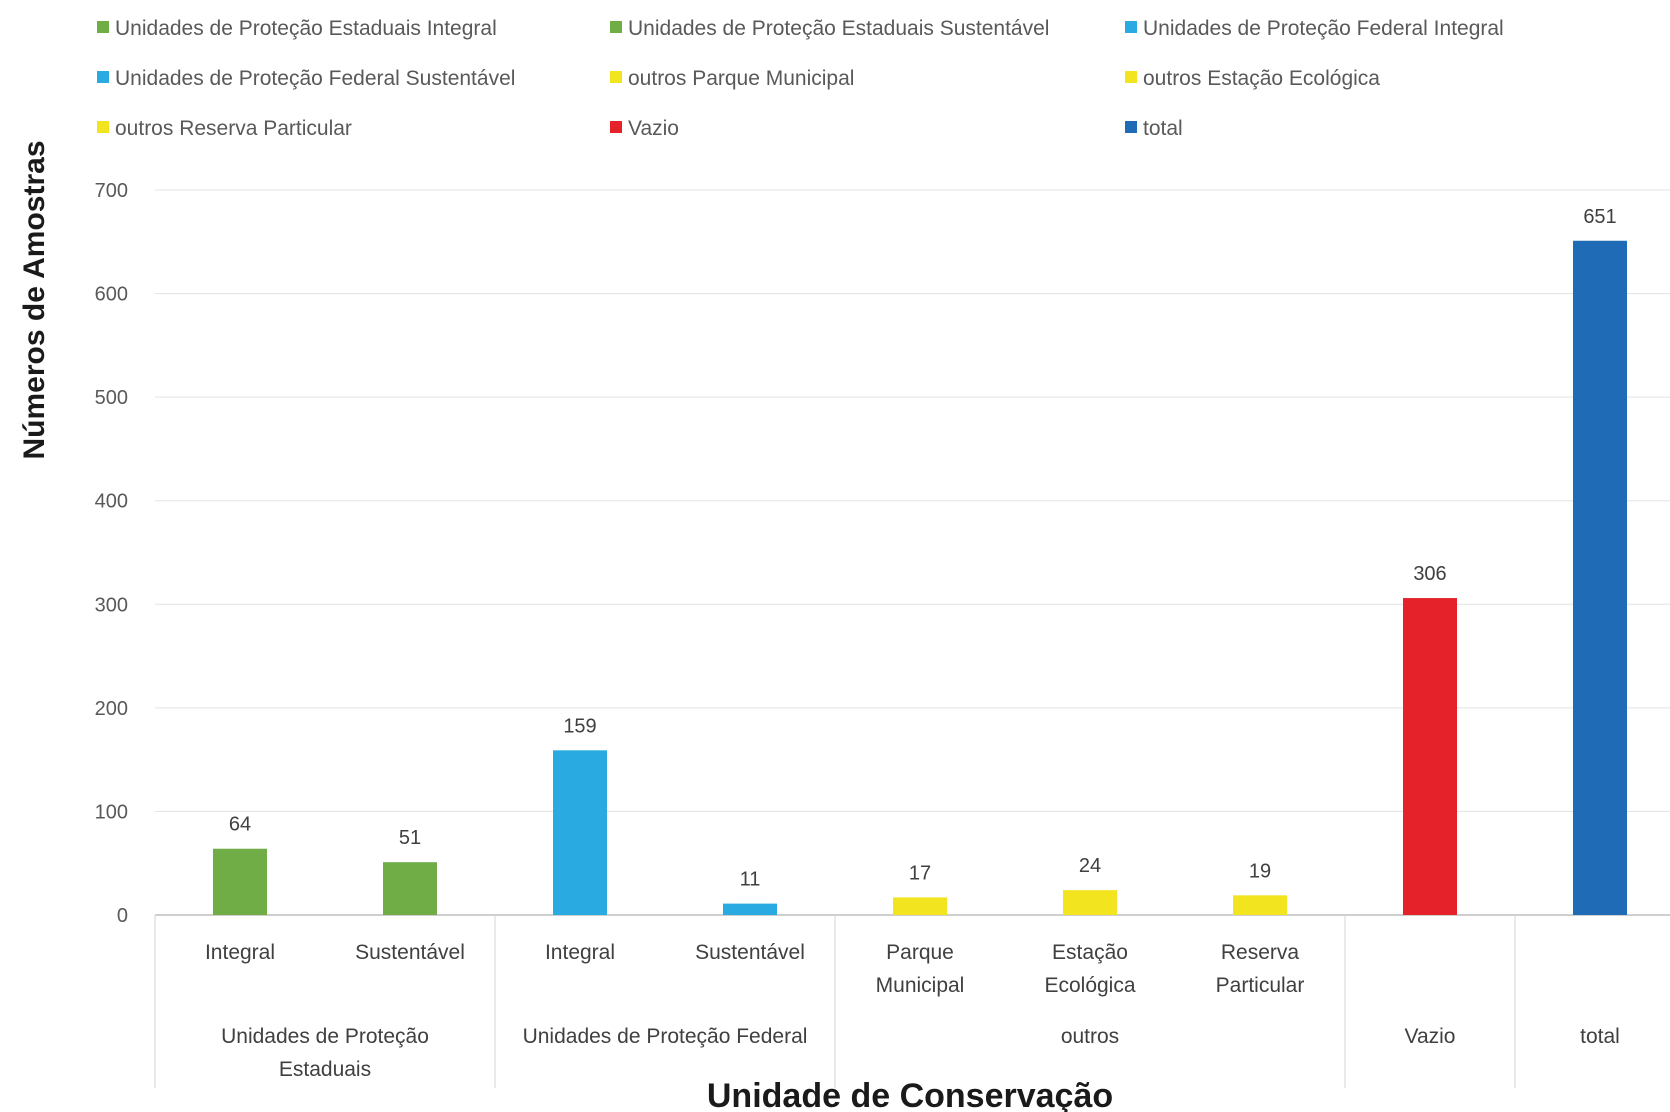  I want to click on legend-label: outros Parque Municipal, so click(741, 78).